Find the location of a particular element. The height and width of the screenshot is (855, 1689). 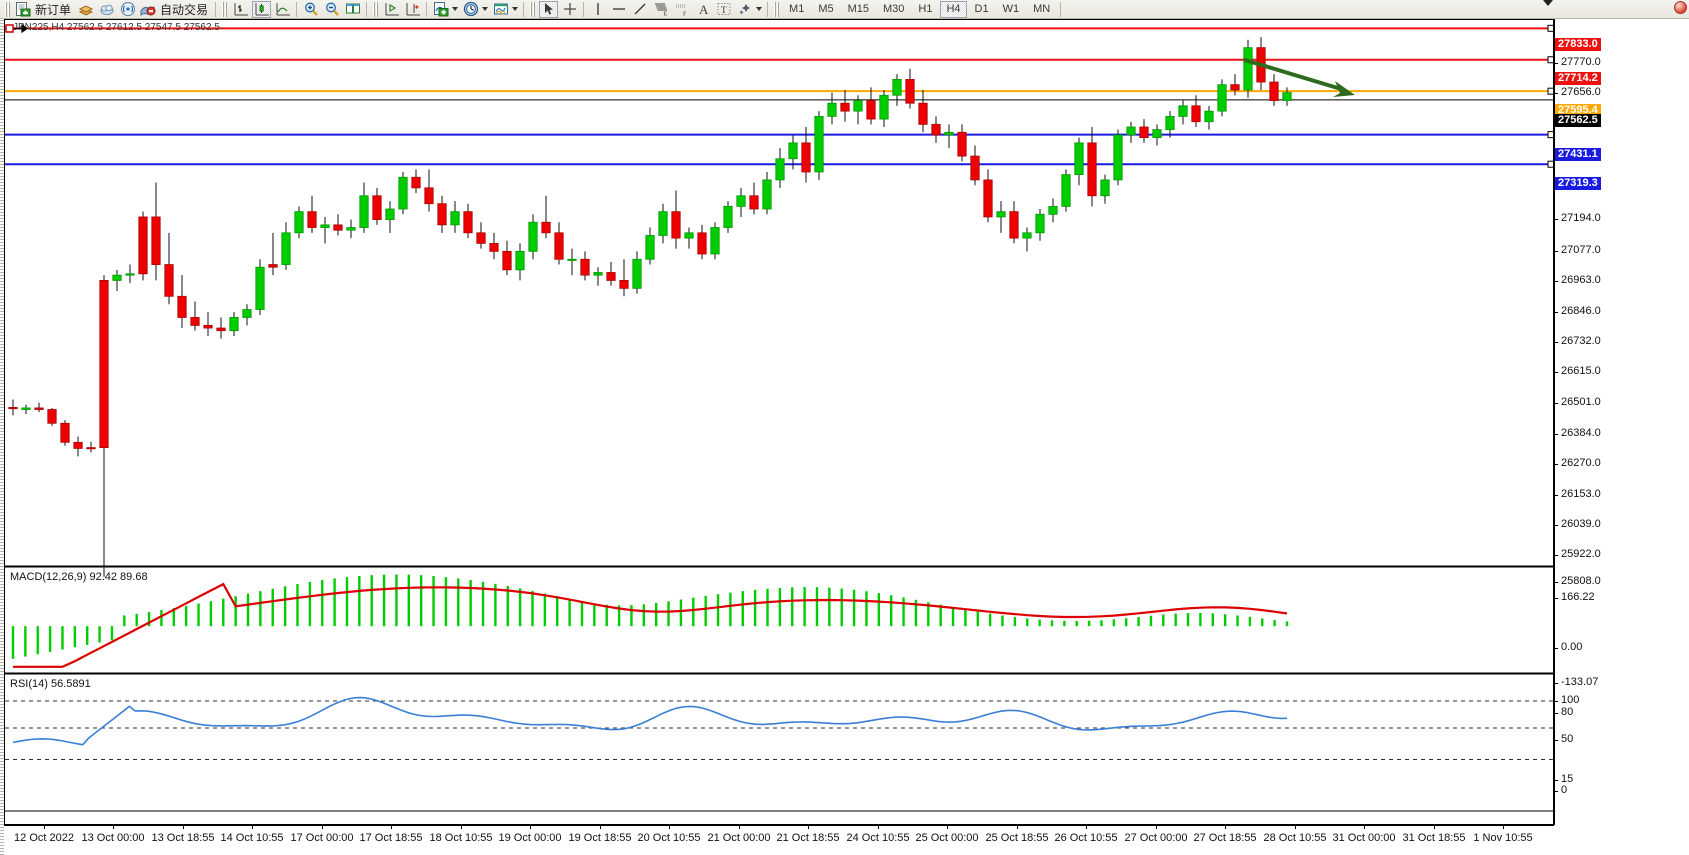

crosshair-tool-button is located at coordinates (569, 9).